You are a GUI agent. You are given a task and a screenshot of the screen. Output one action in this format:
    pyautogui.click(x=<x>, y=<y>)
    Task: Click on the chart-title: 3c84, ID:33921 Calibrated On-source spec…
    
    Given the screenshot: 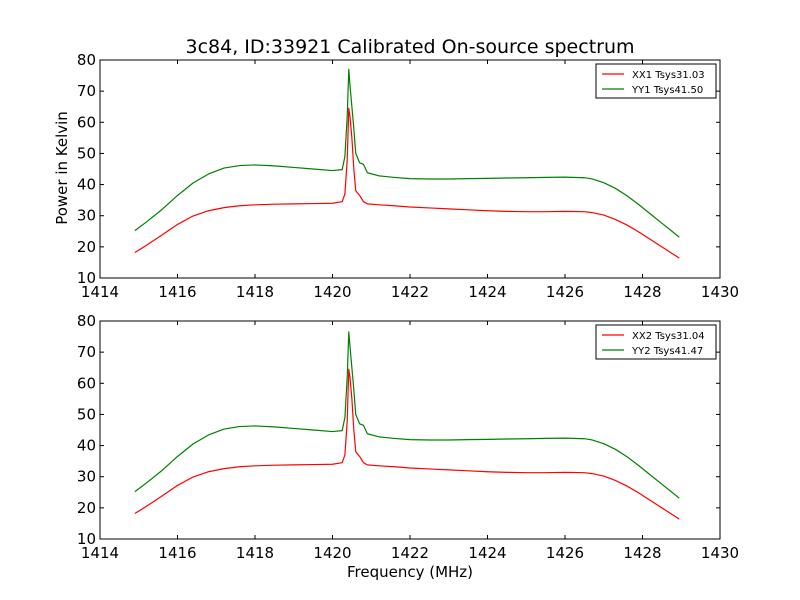 What is the action you would take?
    pyautogui.click(x=409, y=47)
    